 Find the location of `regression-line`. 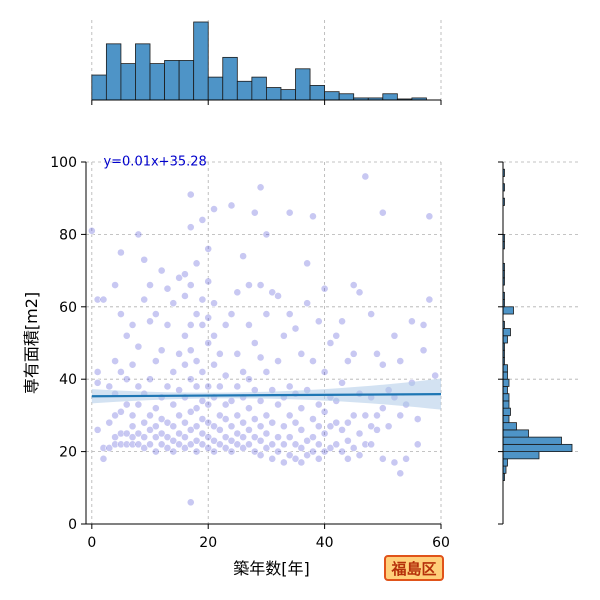

regression-line is located at coordinates (266, 395).